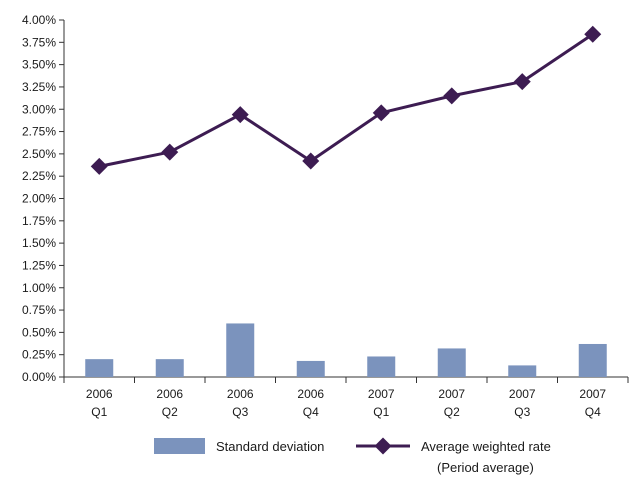  Describe the element at coordinates (39, 265) in the screenshot. I see `y-tick-label: 1.25%` at that location.